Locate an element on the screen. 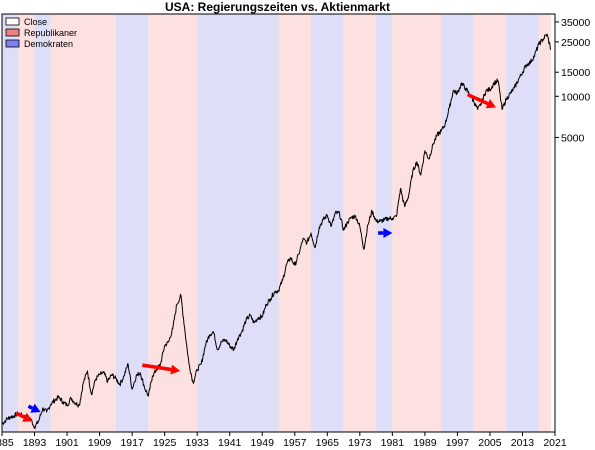 This screenshot has height=450, width=595. x-tick-label-2005: 2005 is located at coordinates (490, 443).